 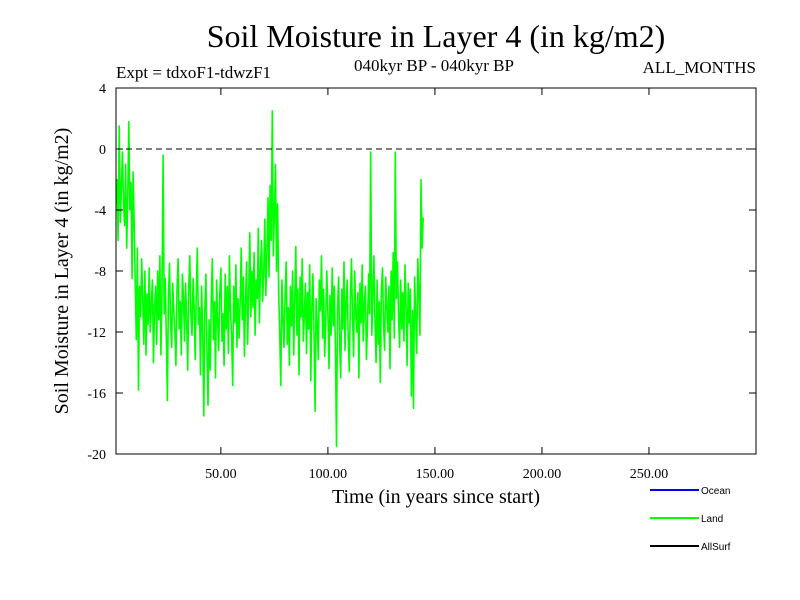 What do you see at coordinates (649, 474) in the screenshot?
I see `x-tick-label: 250.00` at bounding box center [649, 474].